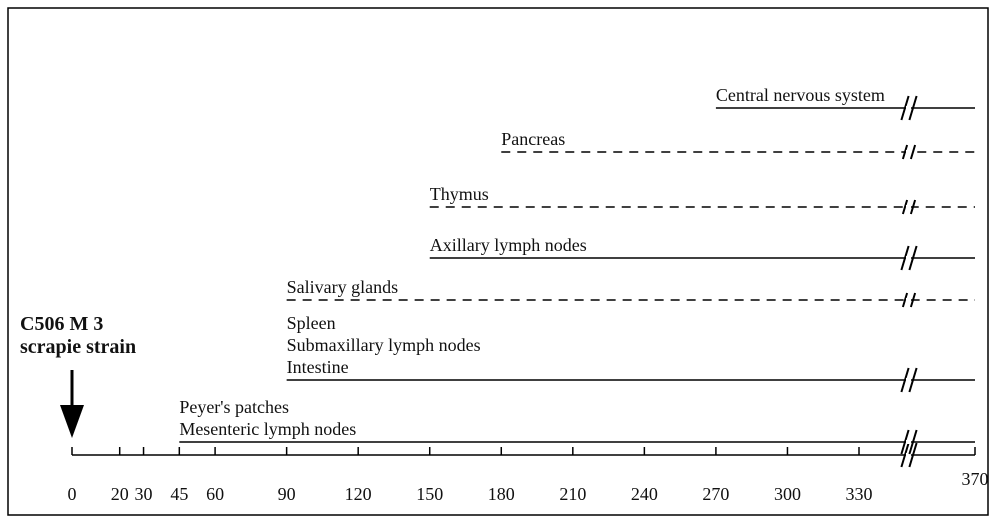  What do you see at coordinates (508, 245) in the screenshot?
I see `tissue-label: Axillary lymph nodes` at bounding box center [508, 245].